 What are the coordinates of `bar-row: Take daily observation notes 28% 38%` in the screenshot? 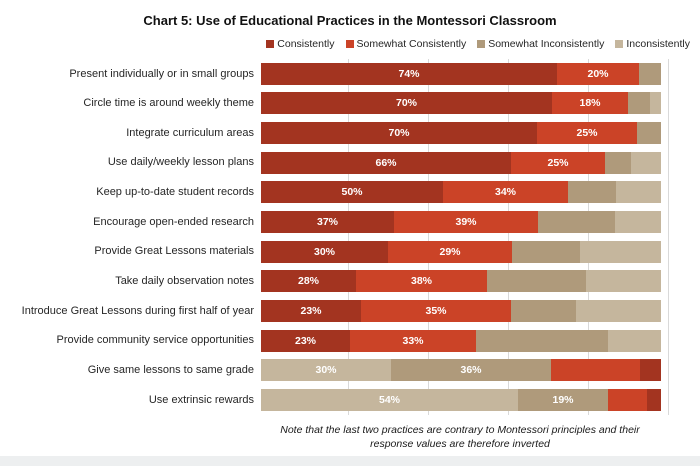 It's located at (350, 282).